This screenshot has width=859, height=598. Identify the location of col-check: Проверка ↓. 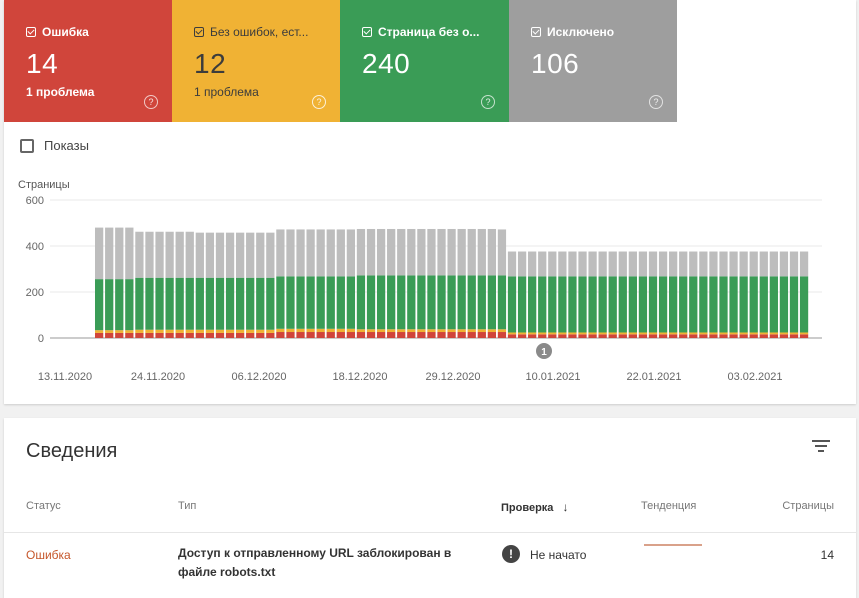
(534, 507).